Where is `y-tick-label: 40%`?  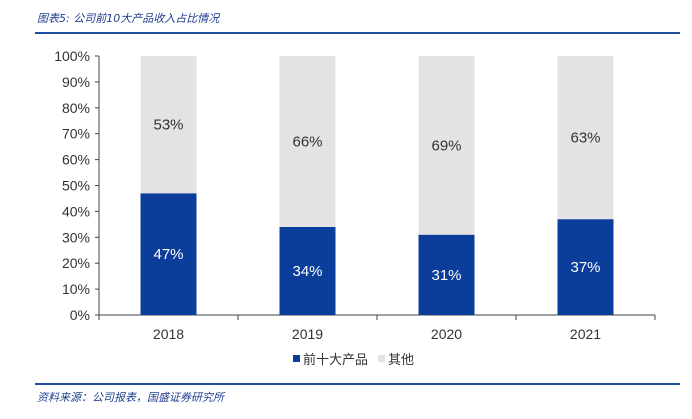 y-tick-label: 40% is located at coordinates (76, 211).